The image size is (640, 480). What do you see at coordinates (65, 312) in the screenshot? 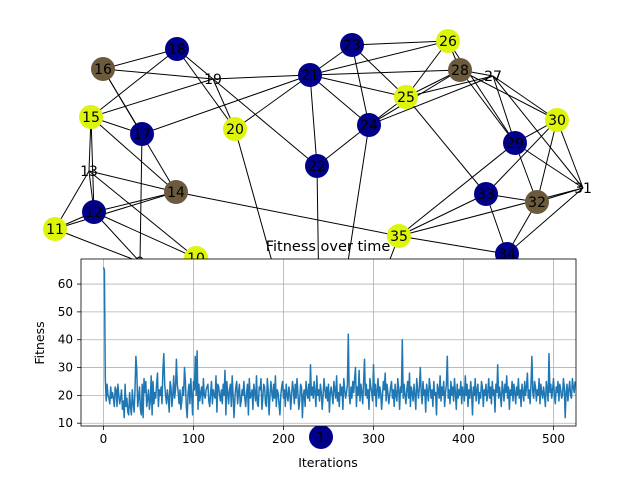
I see `y-tick-label: 50` at bounding box center [65, 312].